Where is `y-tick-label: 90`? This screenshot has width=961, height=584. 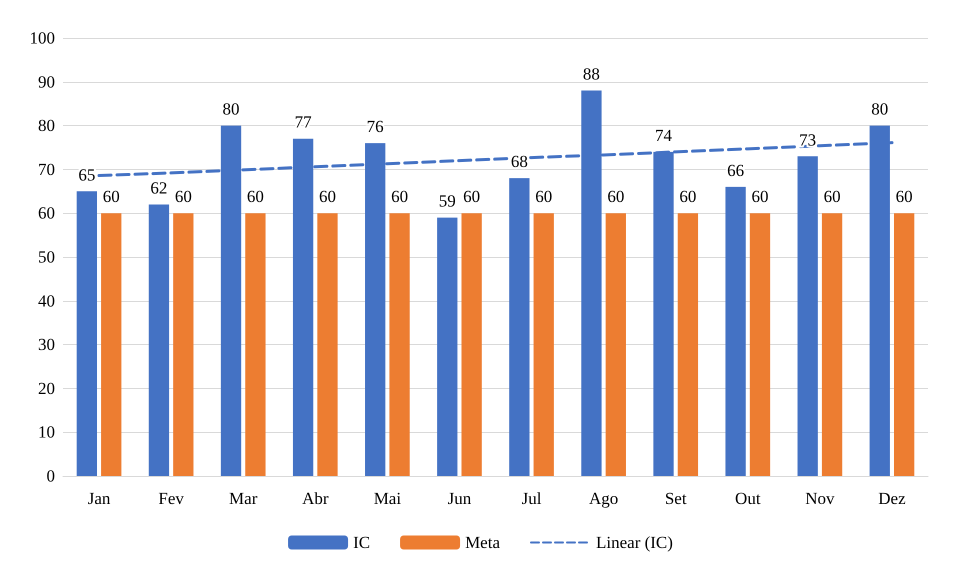 y-tick-label: 90 is located at coordinates (46, 82).